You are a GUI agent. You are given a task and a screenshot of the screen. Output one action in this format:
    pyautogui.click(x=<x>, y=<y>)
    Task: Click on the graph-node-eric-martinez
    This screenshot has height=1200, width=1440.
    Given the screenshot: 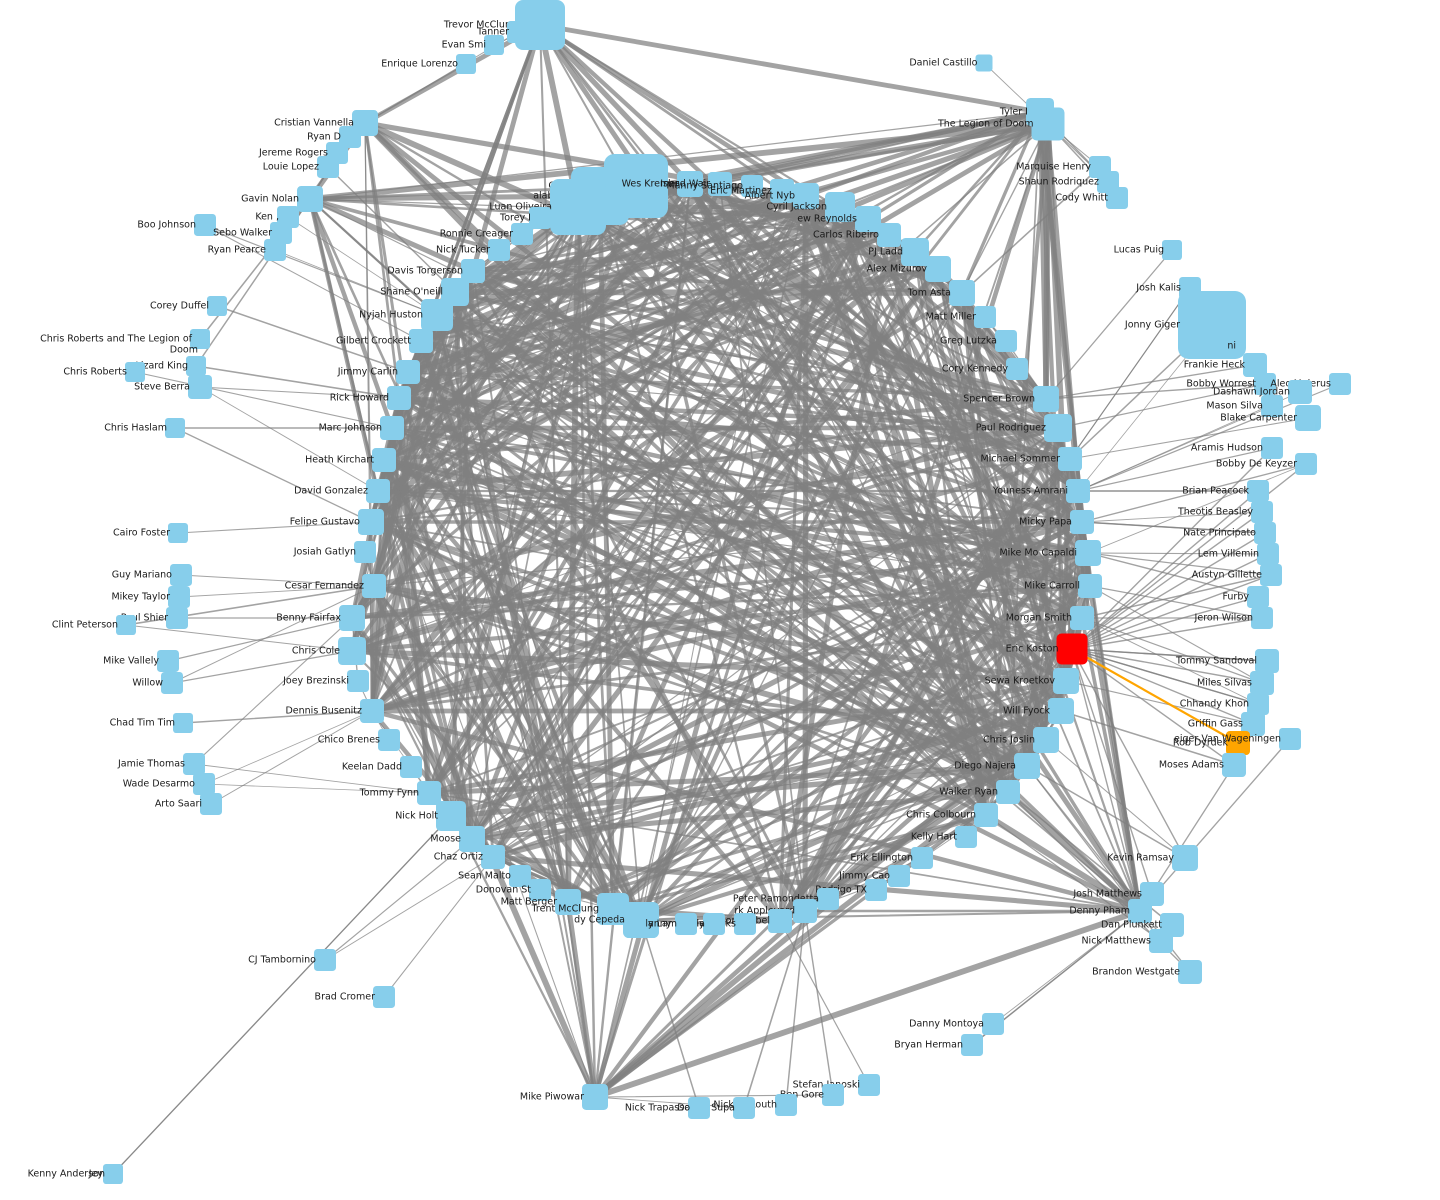 What is the action you would take?
    pyautogui.click(x=782, y=191)
    